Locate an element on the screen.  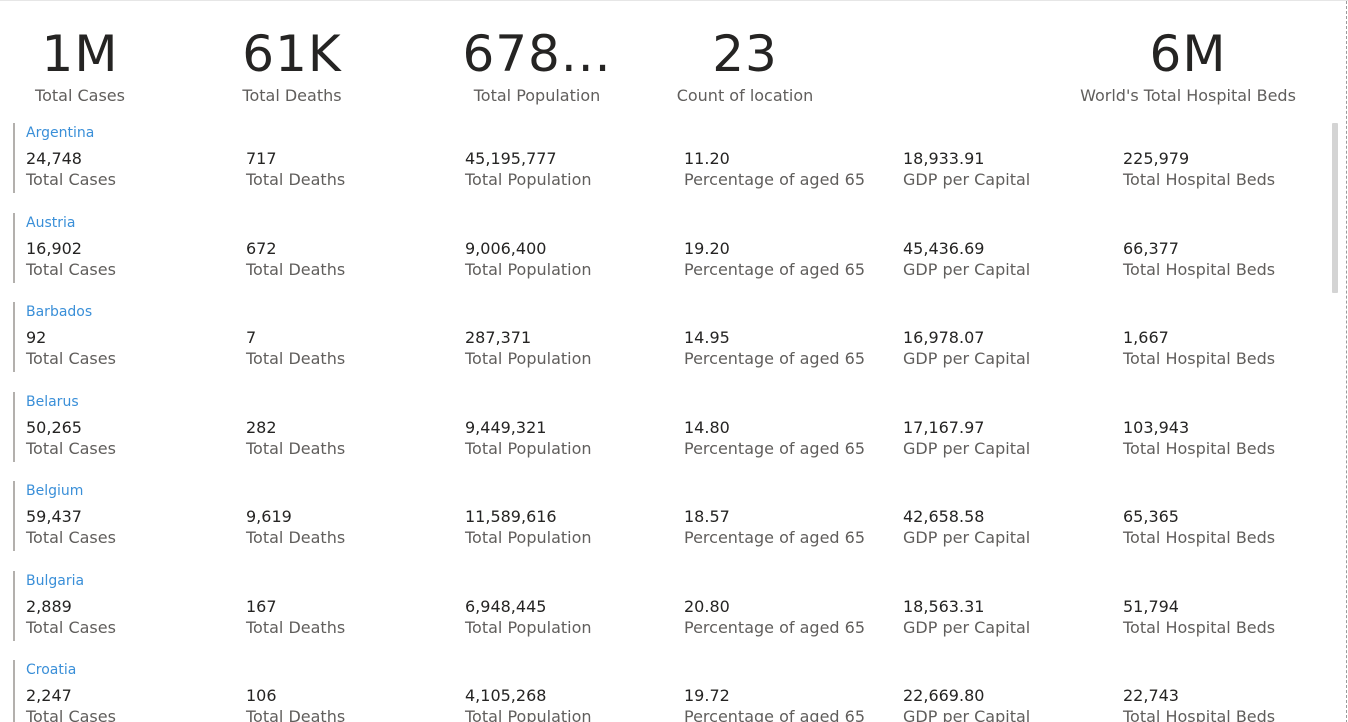
field-total-population: 11,589,616 Total Population is located at coordinates (528, 528).